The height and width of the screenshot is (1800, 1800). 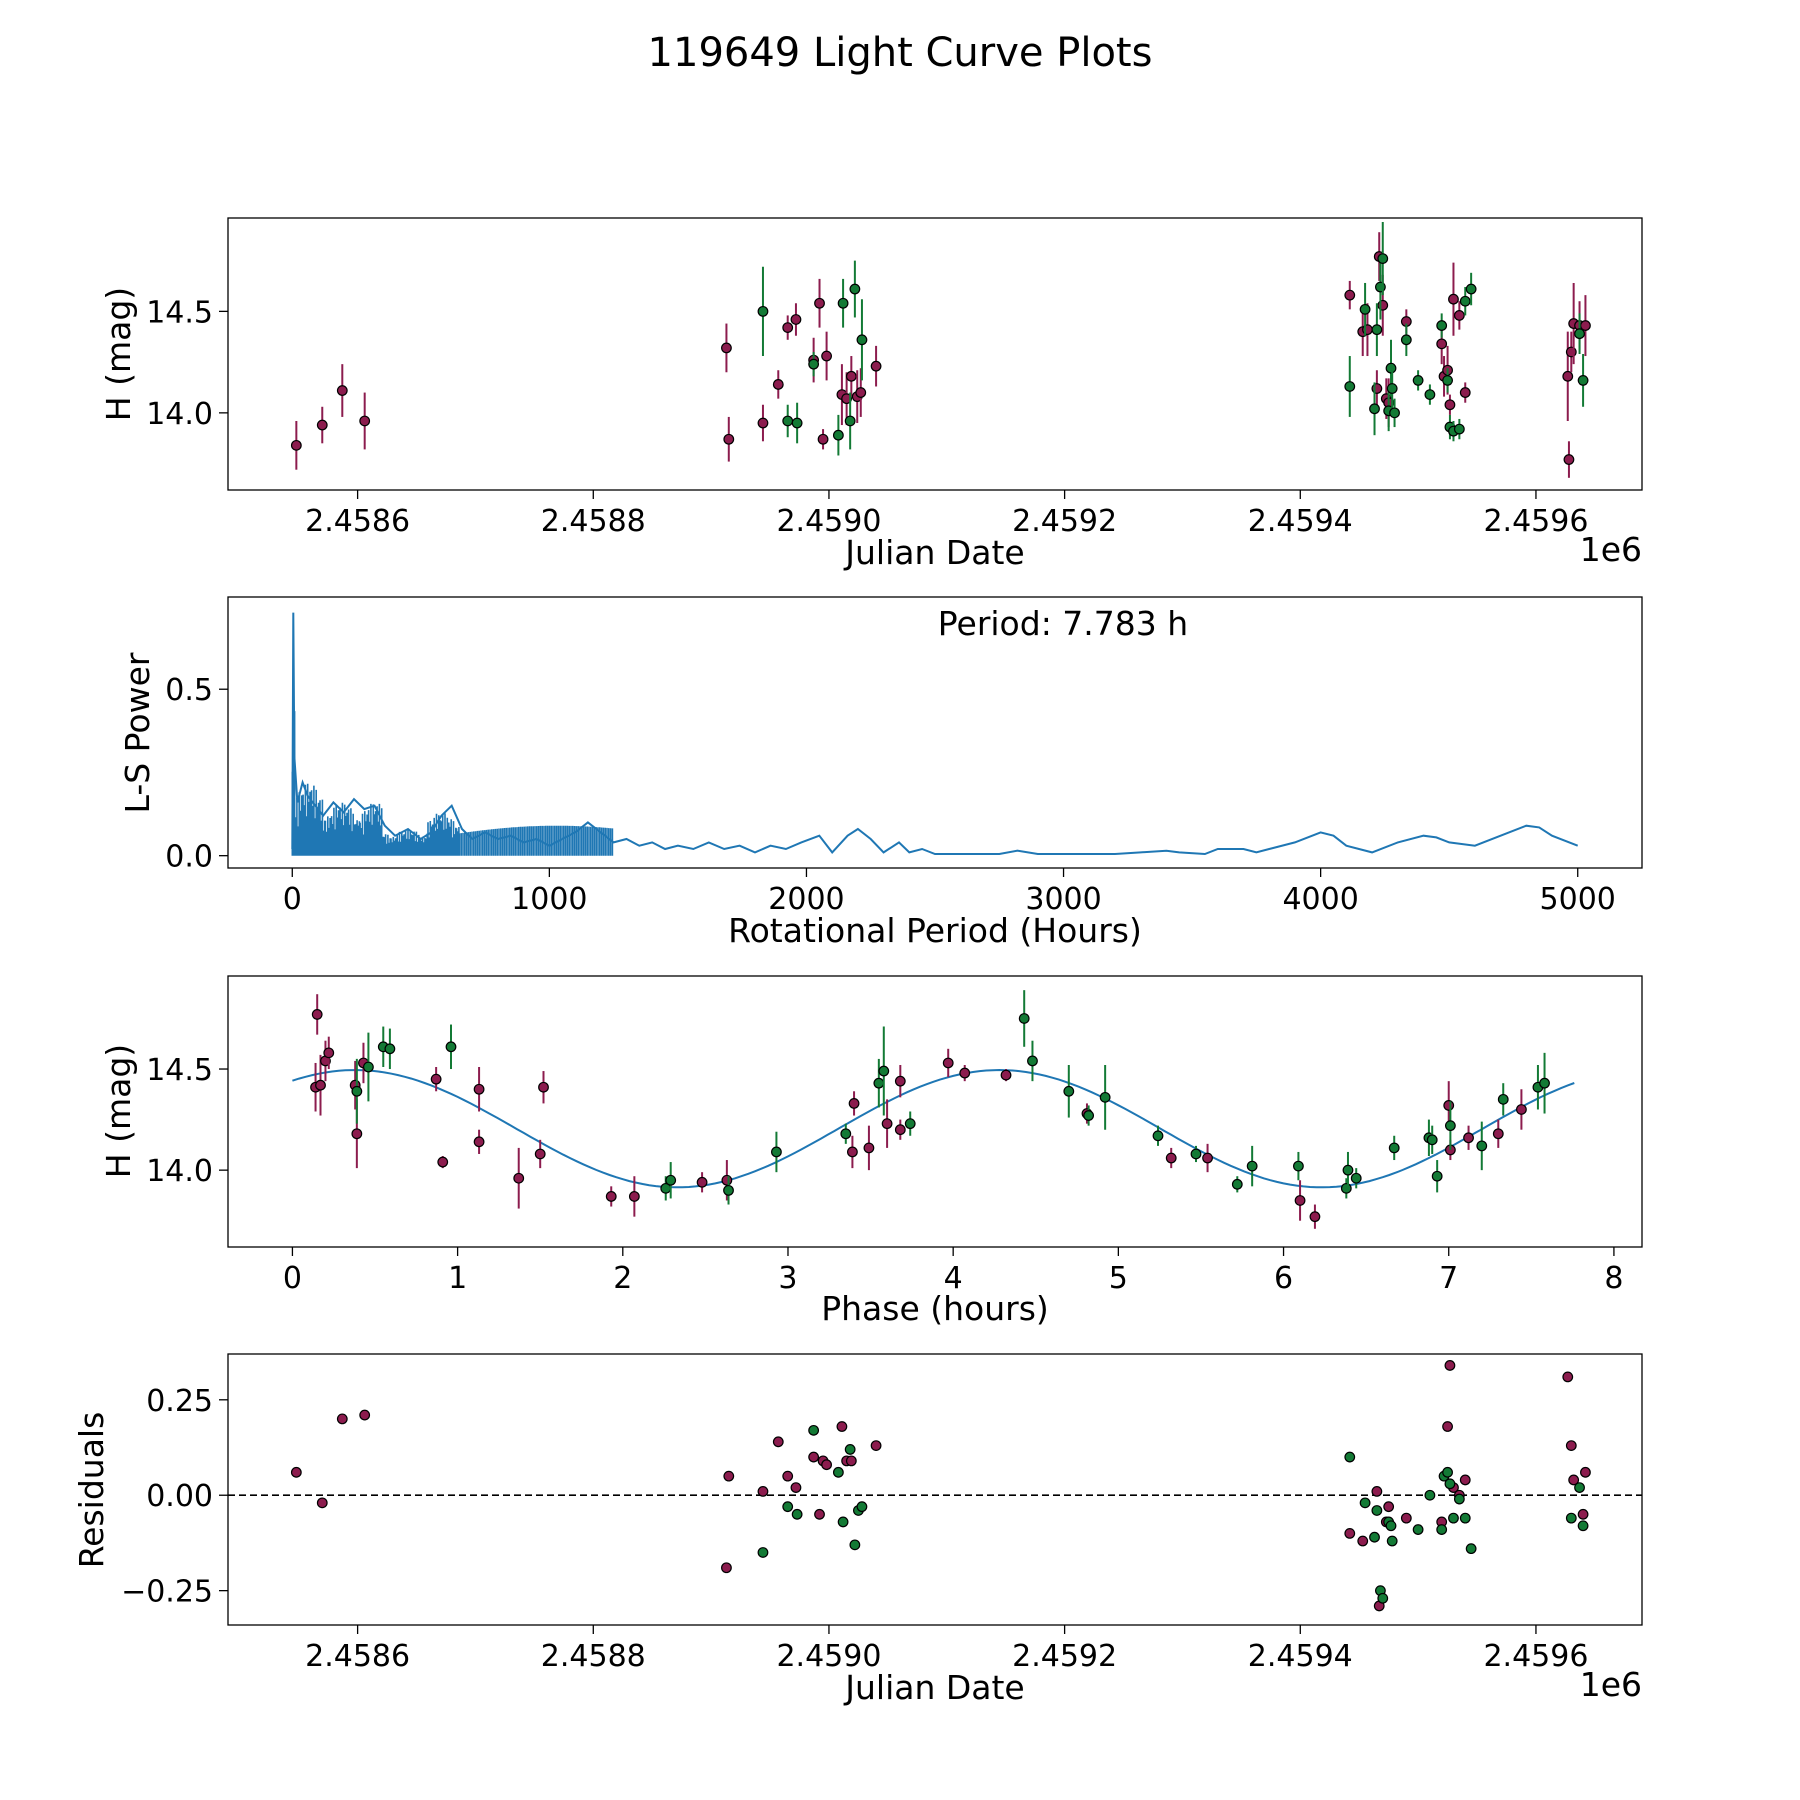 I want to click on x-tick-label: 2.4586, so click(x=357, y=521).